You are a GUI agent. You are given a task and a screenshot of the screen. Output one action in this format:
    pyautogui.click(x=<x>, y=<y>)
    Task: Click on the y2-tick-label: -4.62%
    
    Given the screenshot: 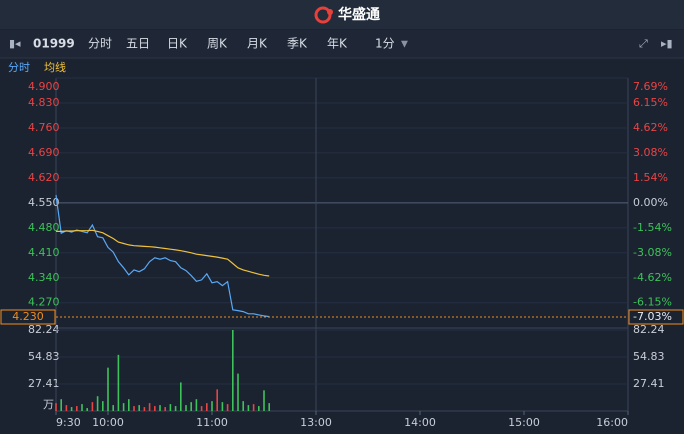 What is the action you would take?
    pyautogui.click(x=652, y=277)
    